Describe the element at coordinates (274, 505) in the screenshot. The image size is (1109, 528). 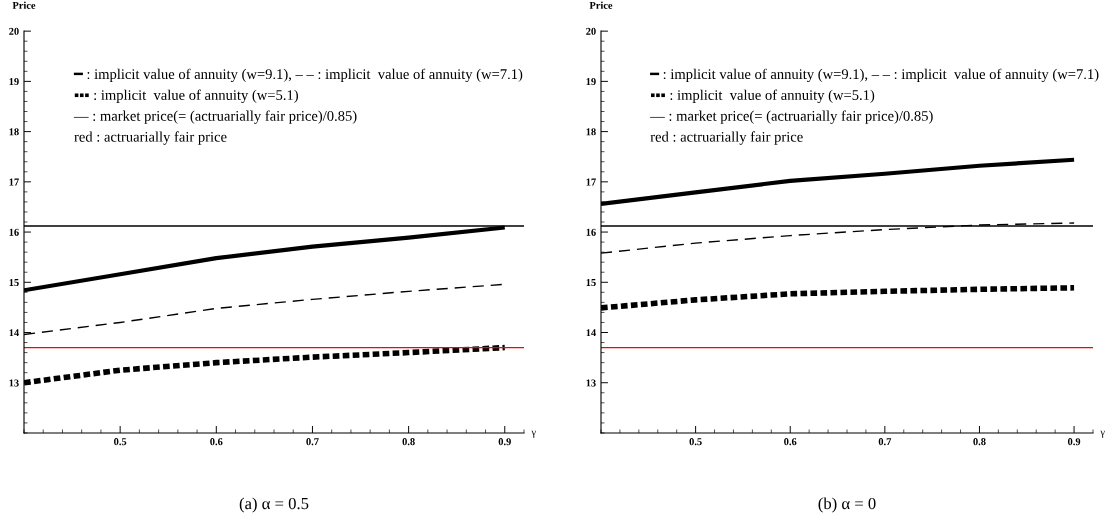
I see `text: (a) α = 0.5` at that location.